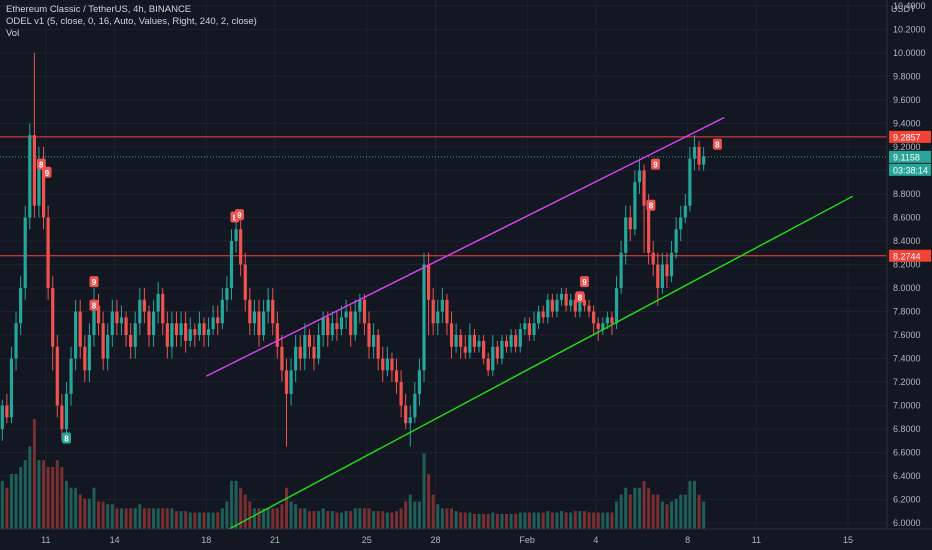 The height and width of the screenshot is (550, 932). Describe the element at coordinates (66, 438) in the screenshot. I see `sequential-marker: 8` at that location.